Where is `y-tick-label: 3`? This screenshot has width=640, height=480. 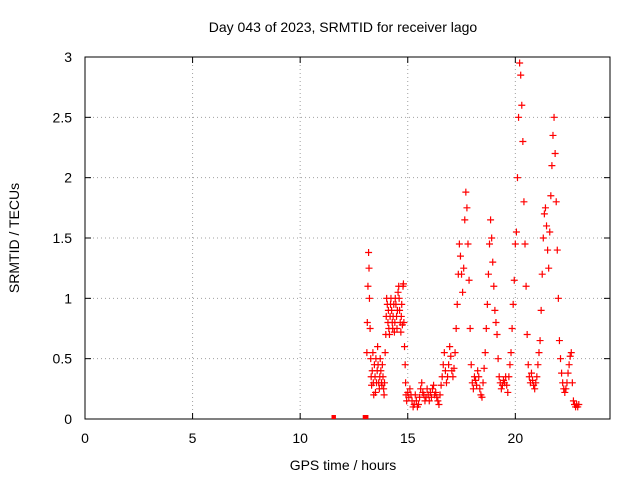
y-tick-label: 3 is located at coordinates (68, 57).